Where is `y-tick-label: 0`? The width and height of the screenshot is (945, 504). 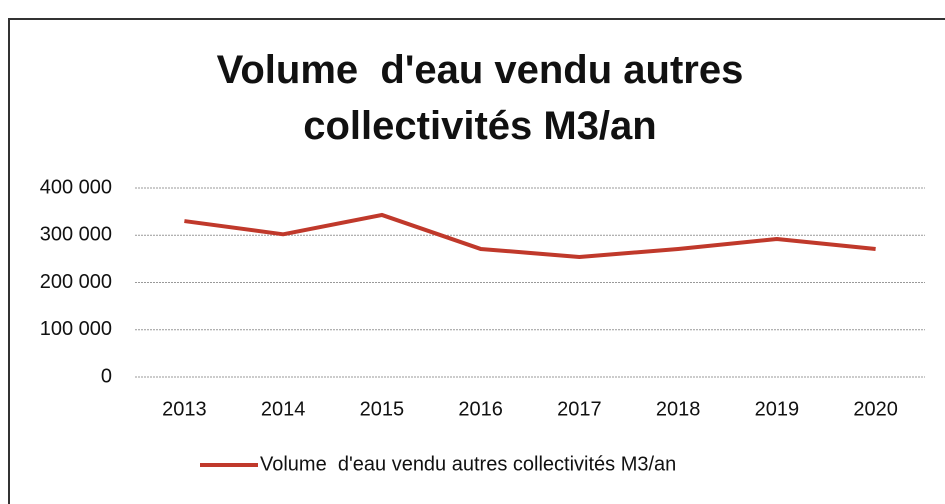
y-tick-label: 0 is located at coordinates (106, 376).